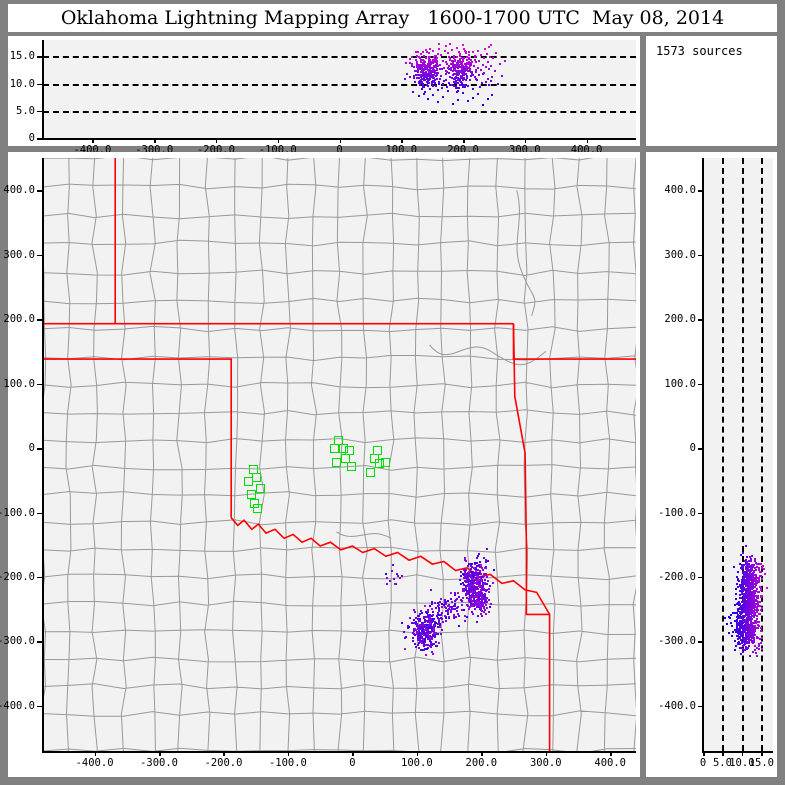 The height and width of the screenshot is (785, 785). Describe the element at coordinates (390, 566) in the screenshot. I see `state-border-red-river-oklahoma-texas` at that location.